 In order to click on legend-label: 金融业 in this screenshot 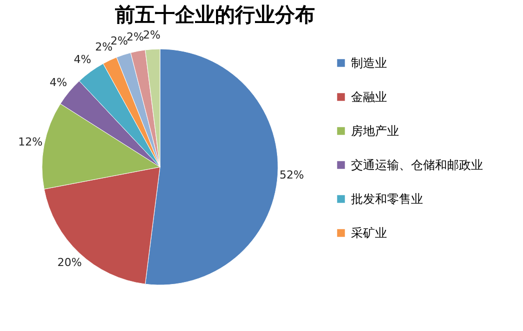, I will do `click(369, 97)`.